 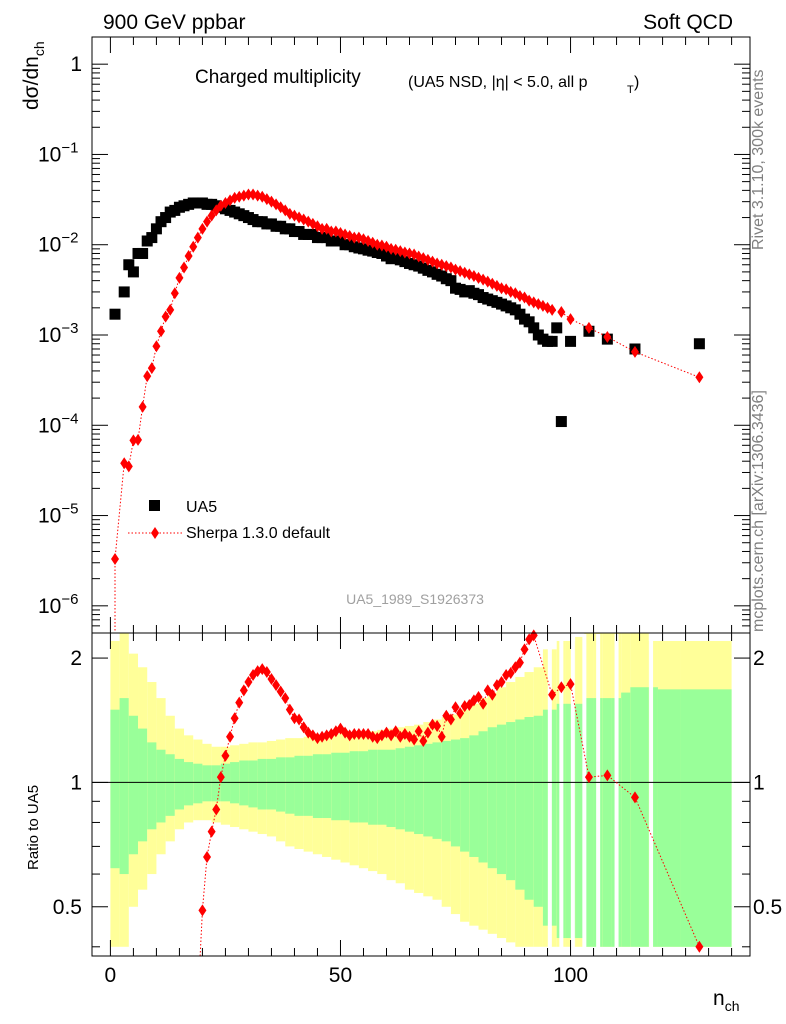 What do you see at coordinates (415, 599) in the screenshot?
I see `watermark-label: UA5_1989_S1926373` at bounding box center [415, 599].